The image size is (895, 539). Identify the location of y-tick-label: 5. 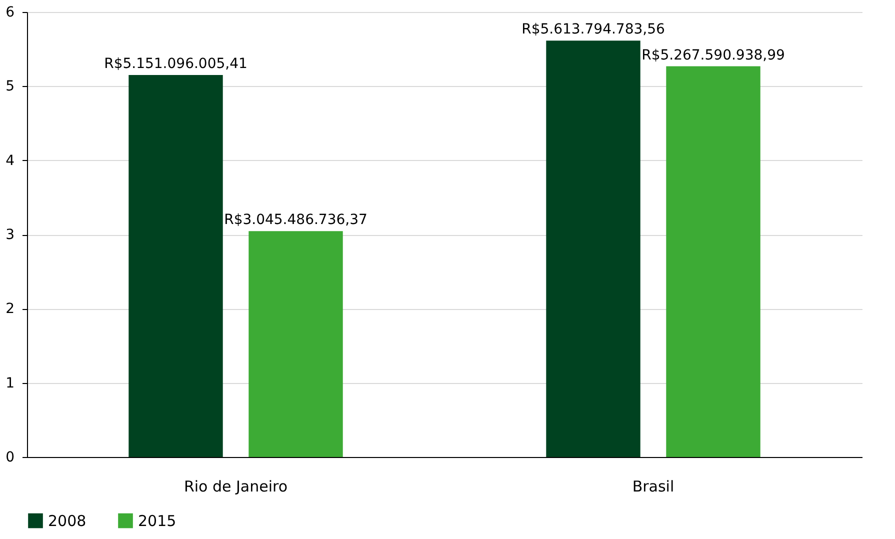
(10, 86).